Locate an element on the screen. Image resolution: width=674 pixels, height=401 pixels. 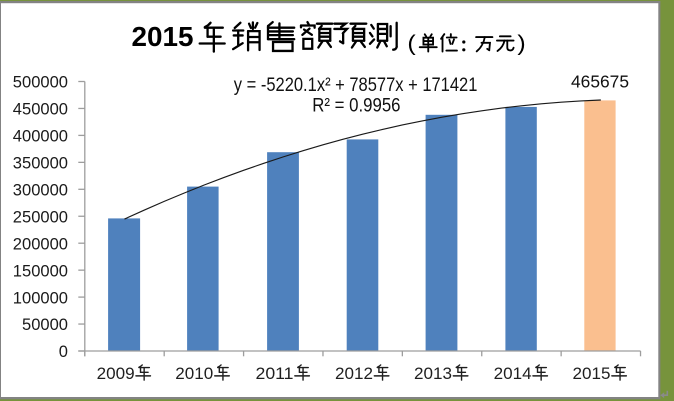
svg-text: 2010 is located at coordinates (194, 374).